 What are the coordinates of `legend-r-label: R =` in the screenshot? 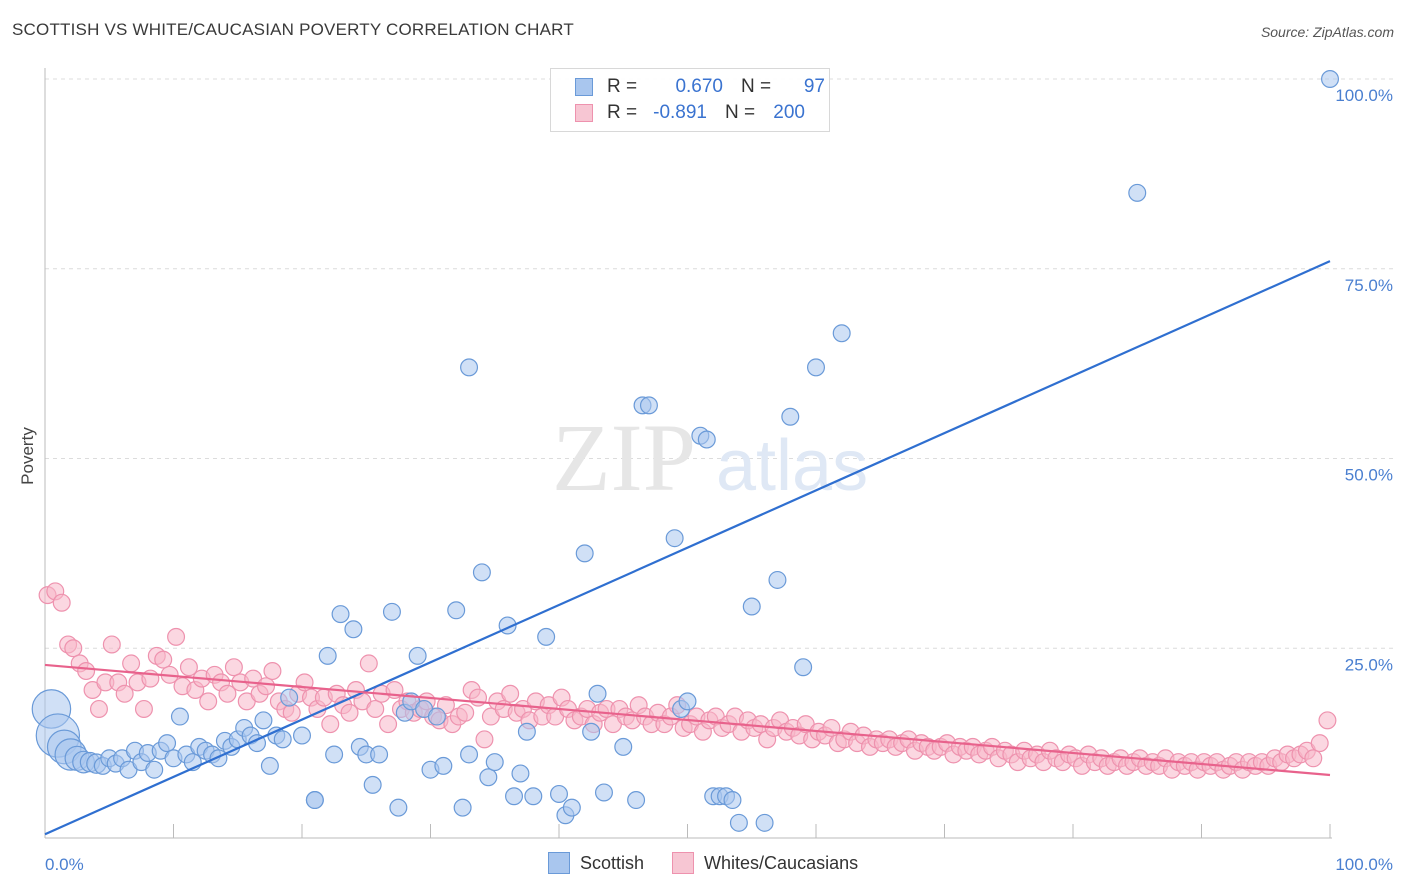 It's located at (622, 112).